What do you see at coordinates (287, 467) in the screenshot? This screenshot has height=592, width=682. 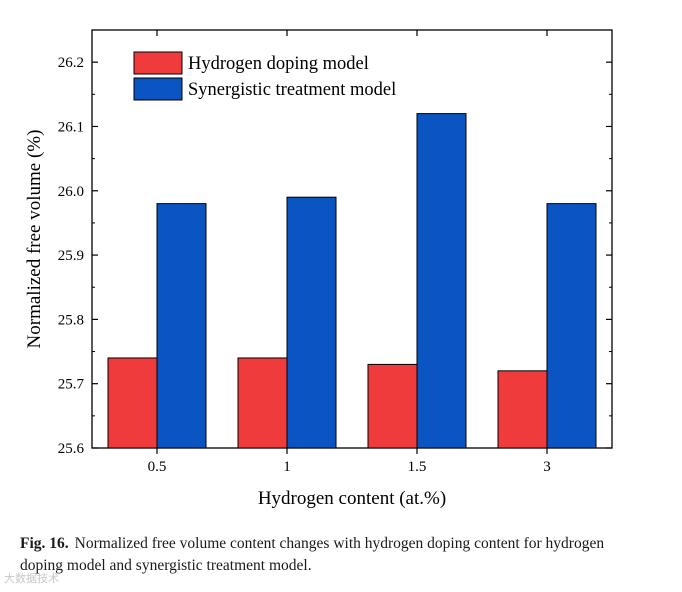 I see `x-tick-label: 1` at bounding box center [287, 467].